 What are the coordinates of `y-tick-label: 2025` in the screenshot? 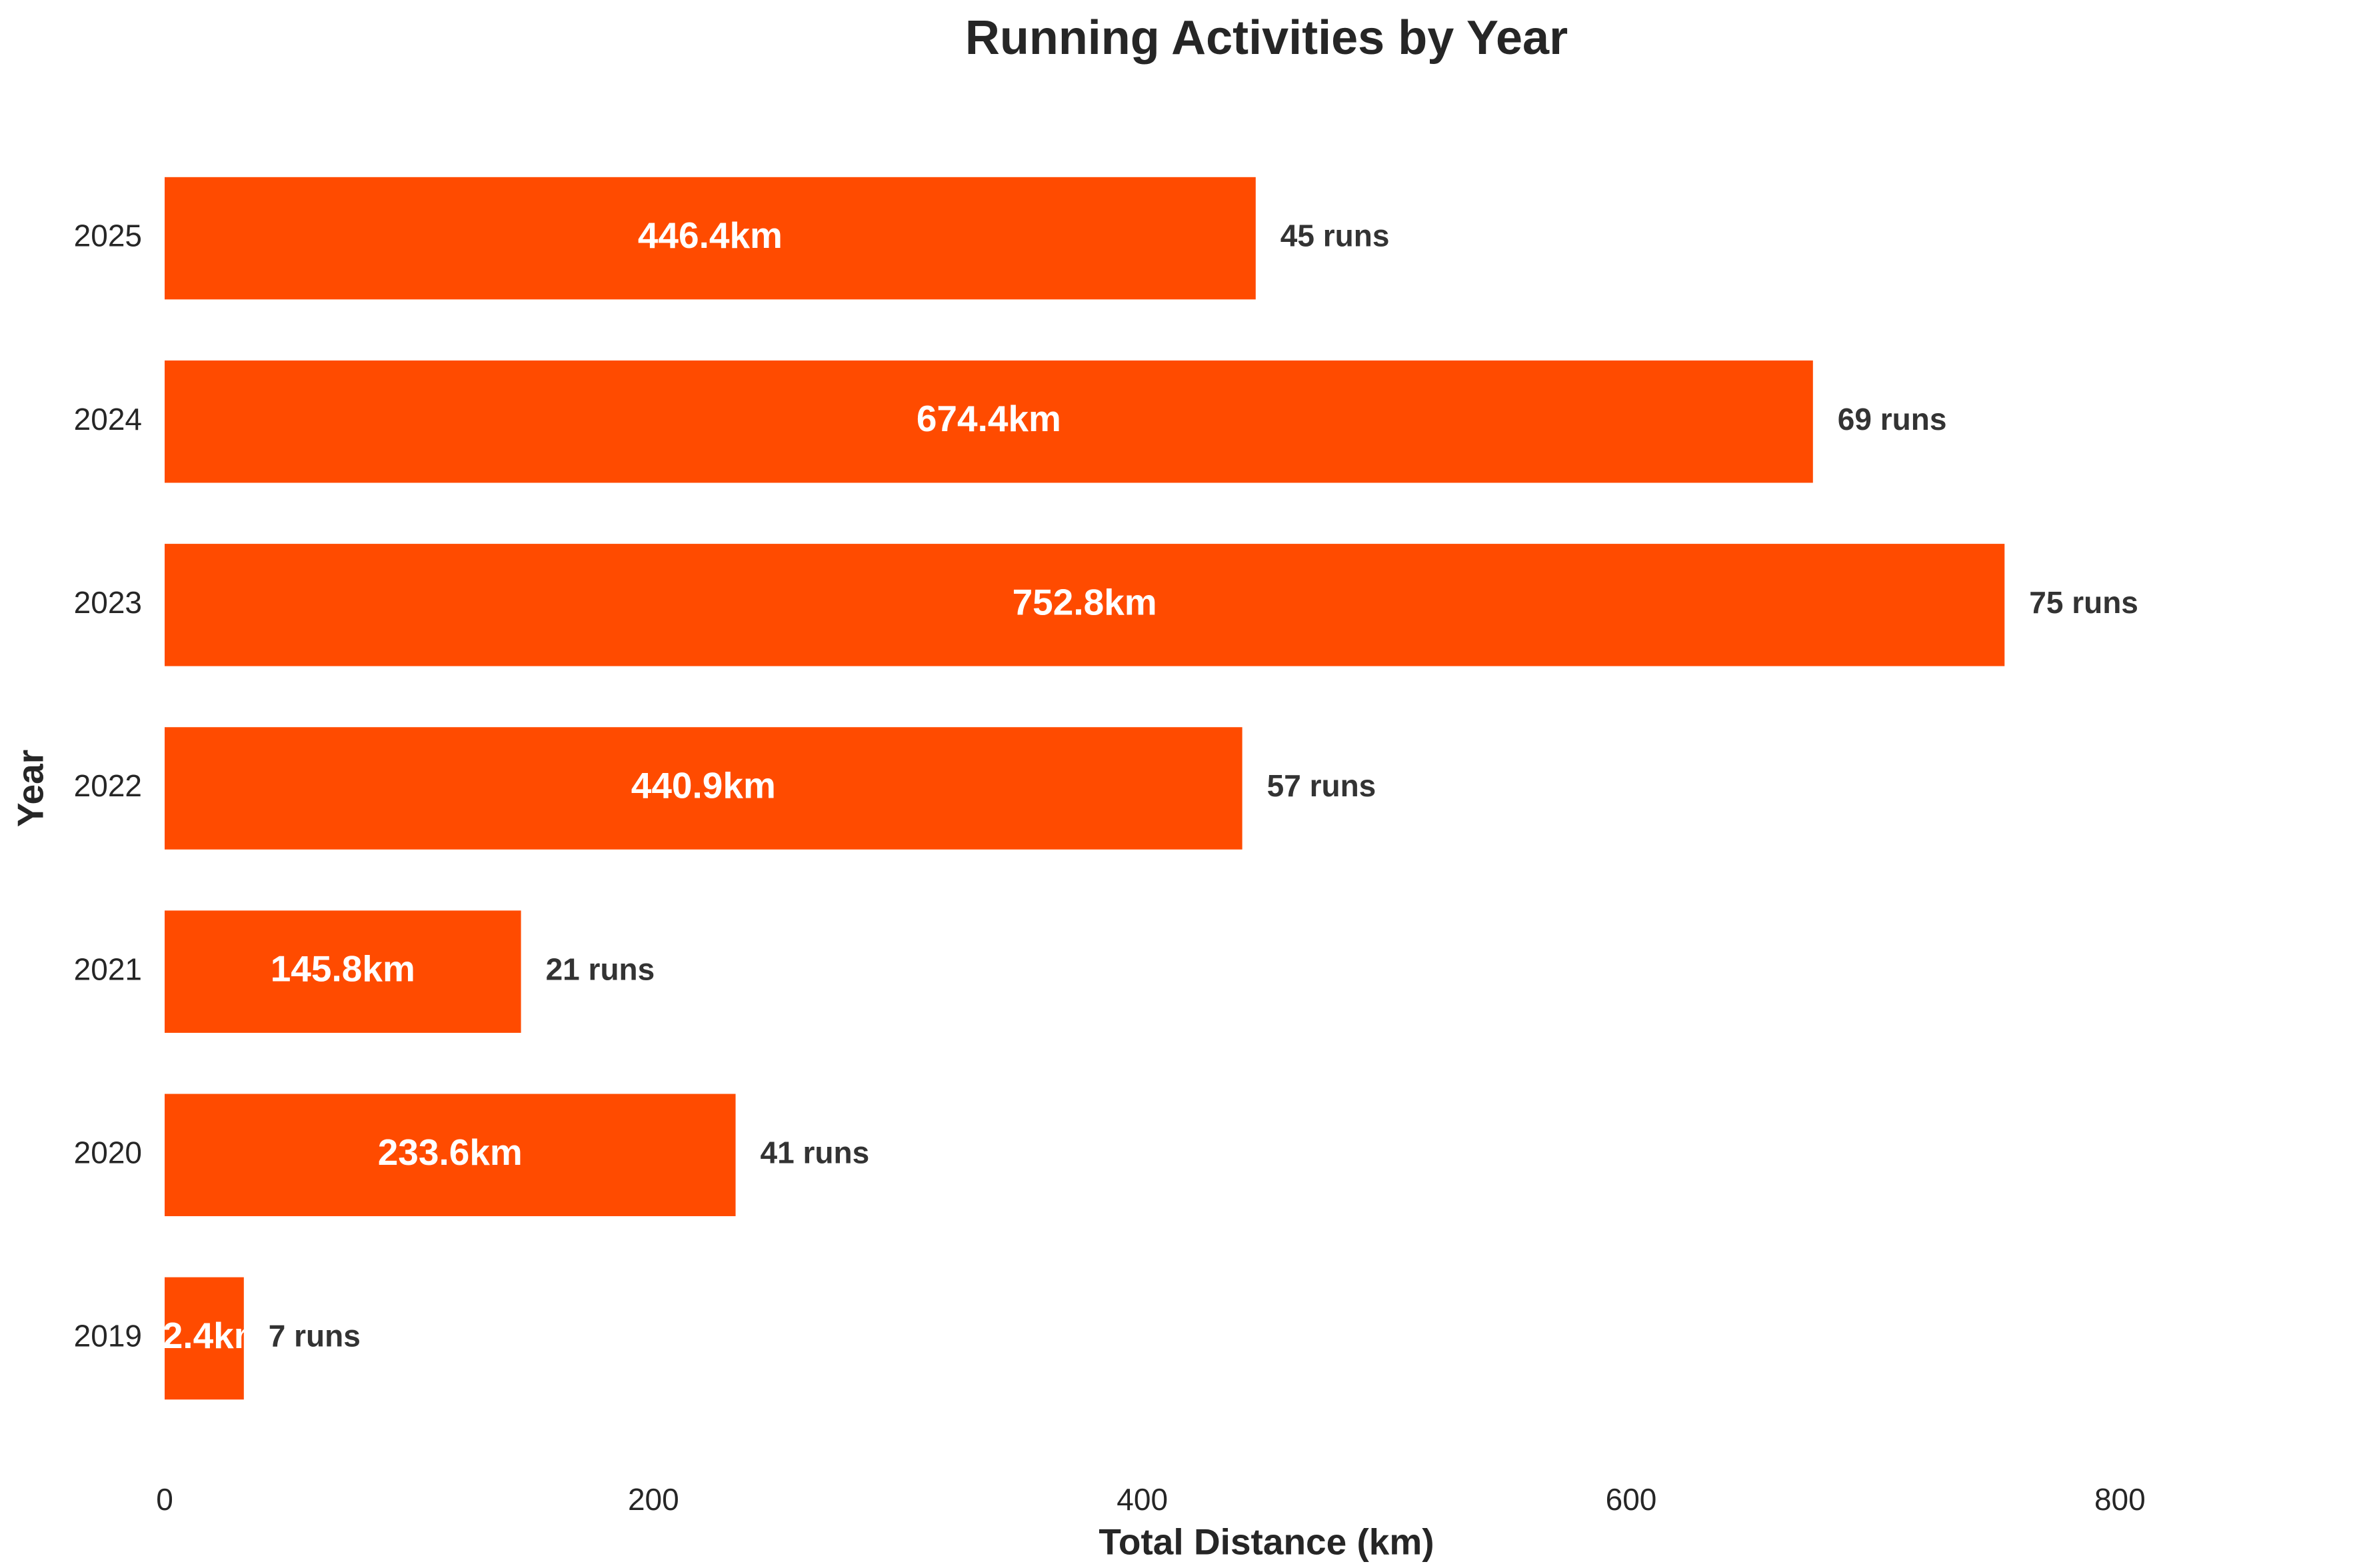 It's located at (108, 236).